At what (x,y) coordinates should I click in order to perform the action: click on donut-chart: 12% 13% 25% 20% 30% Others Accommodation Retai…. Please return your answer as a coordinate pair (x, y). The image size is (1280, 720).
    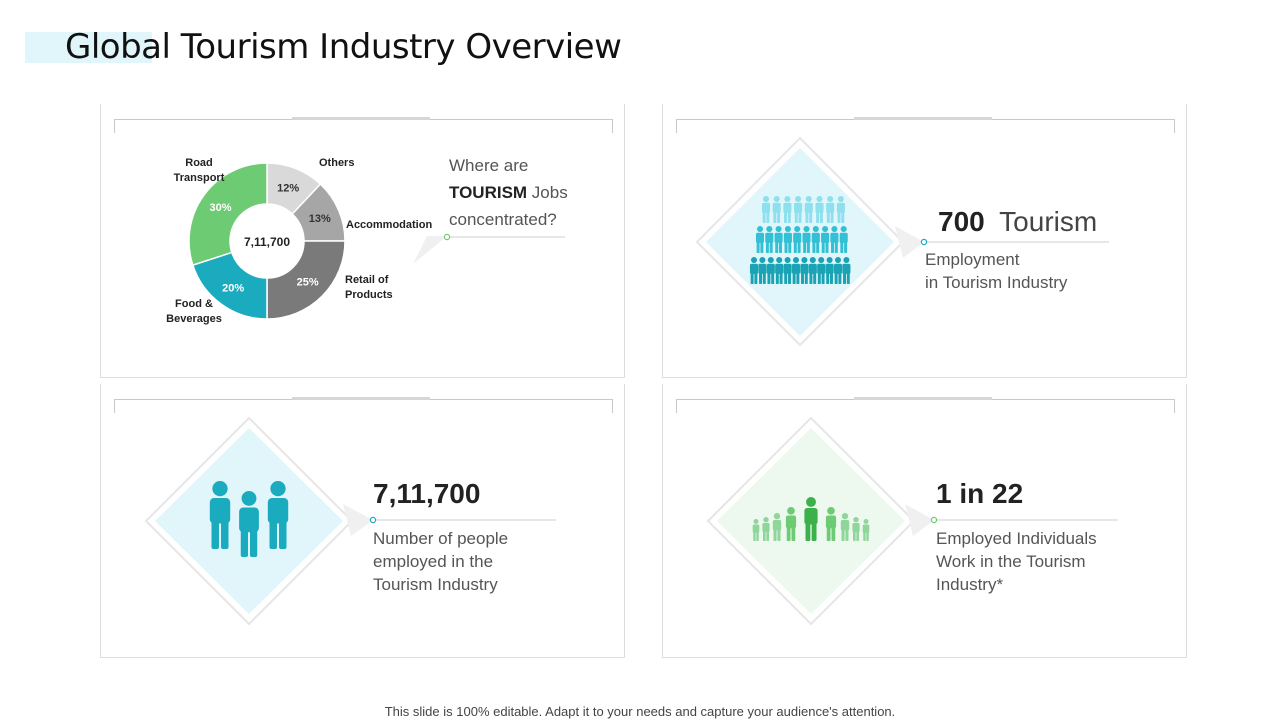
    Looking at the image, I should click on (365, 241).